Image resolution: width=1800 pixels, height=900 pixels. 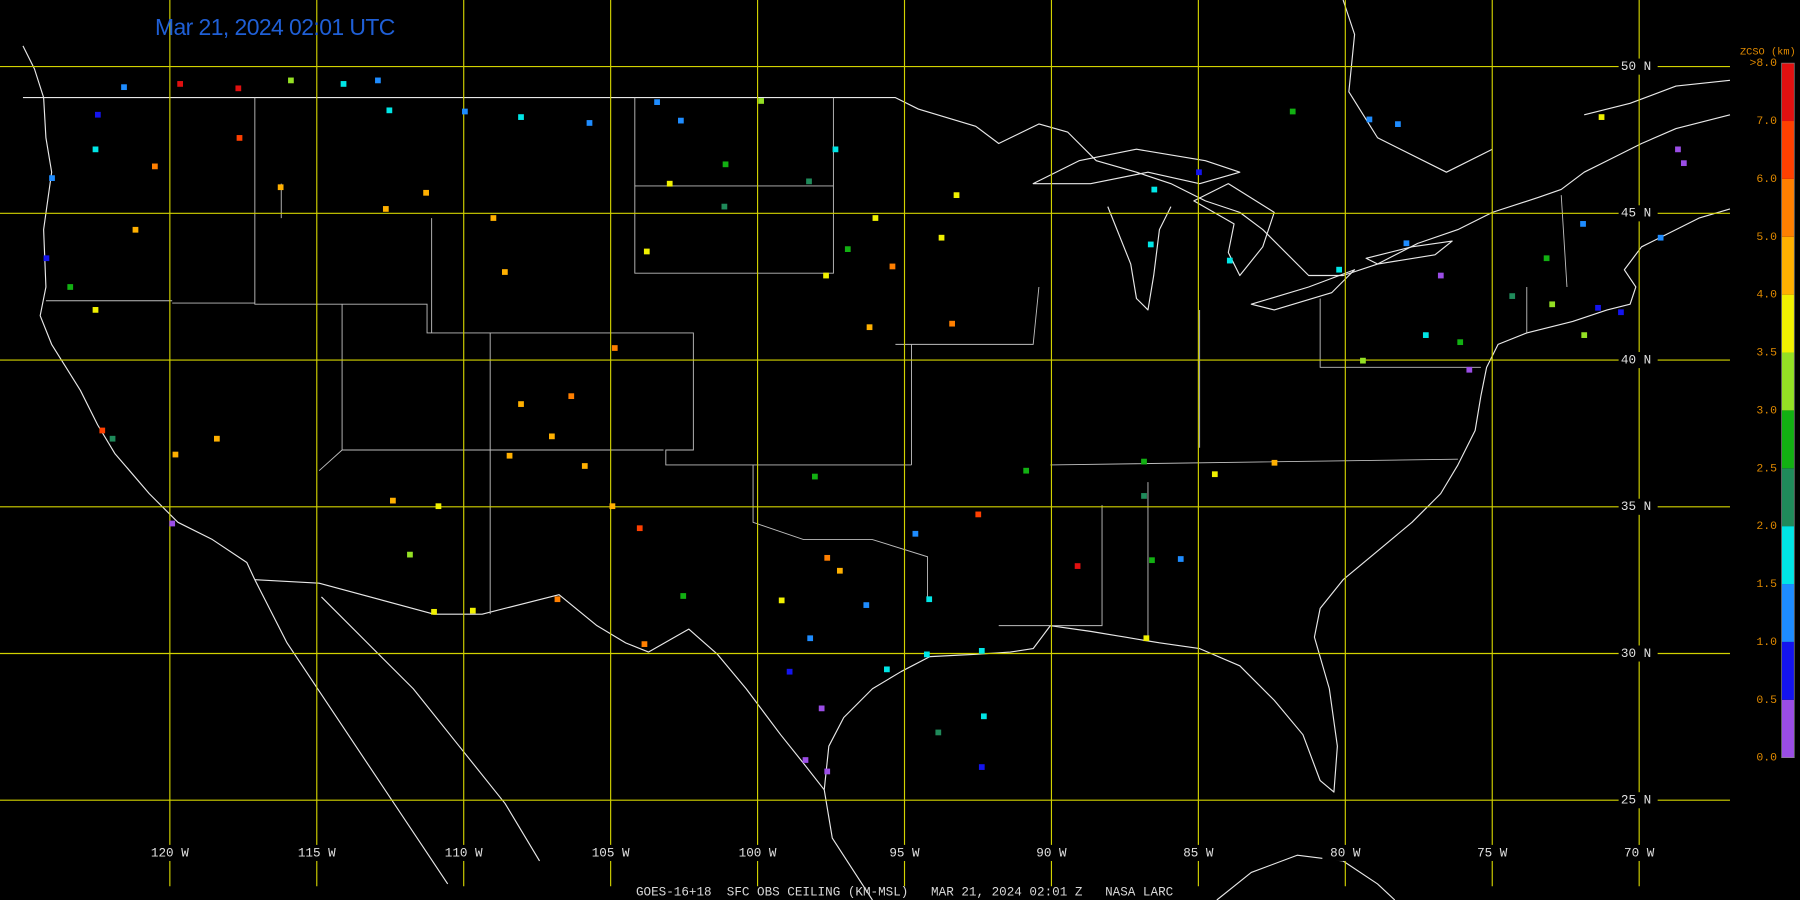 I want to click on lat-label: 40 N, so click(x=1636, y=359).